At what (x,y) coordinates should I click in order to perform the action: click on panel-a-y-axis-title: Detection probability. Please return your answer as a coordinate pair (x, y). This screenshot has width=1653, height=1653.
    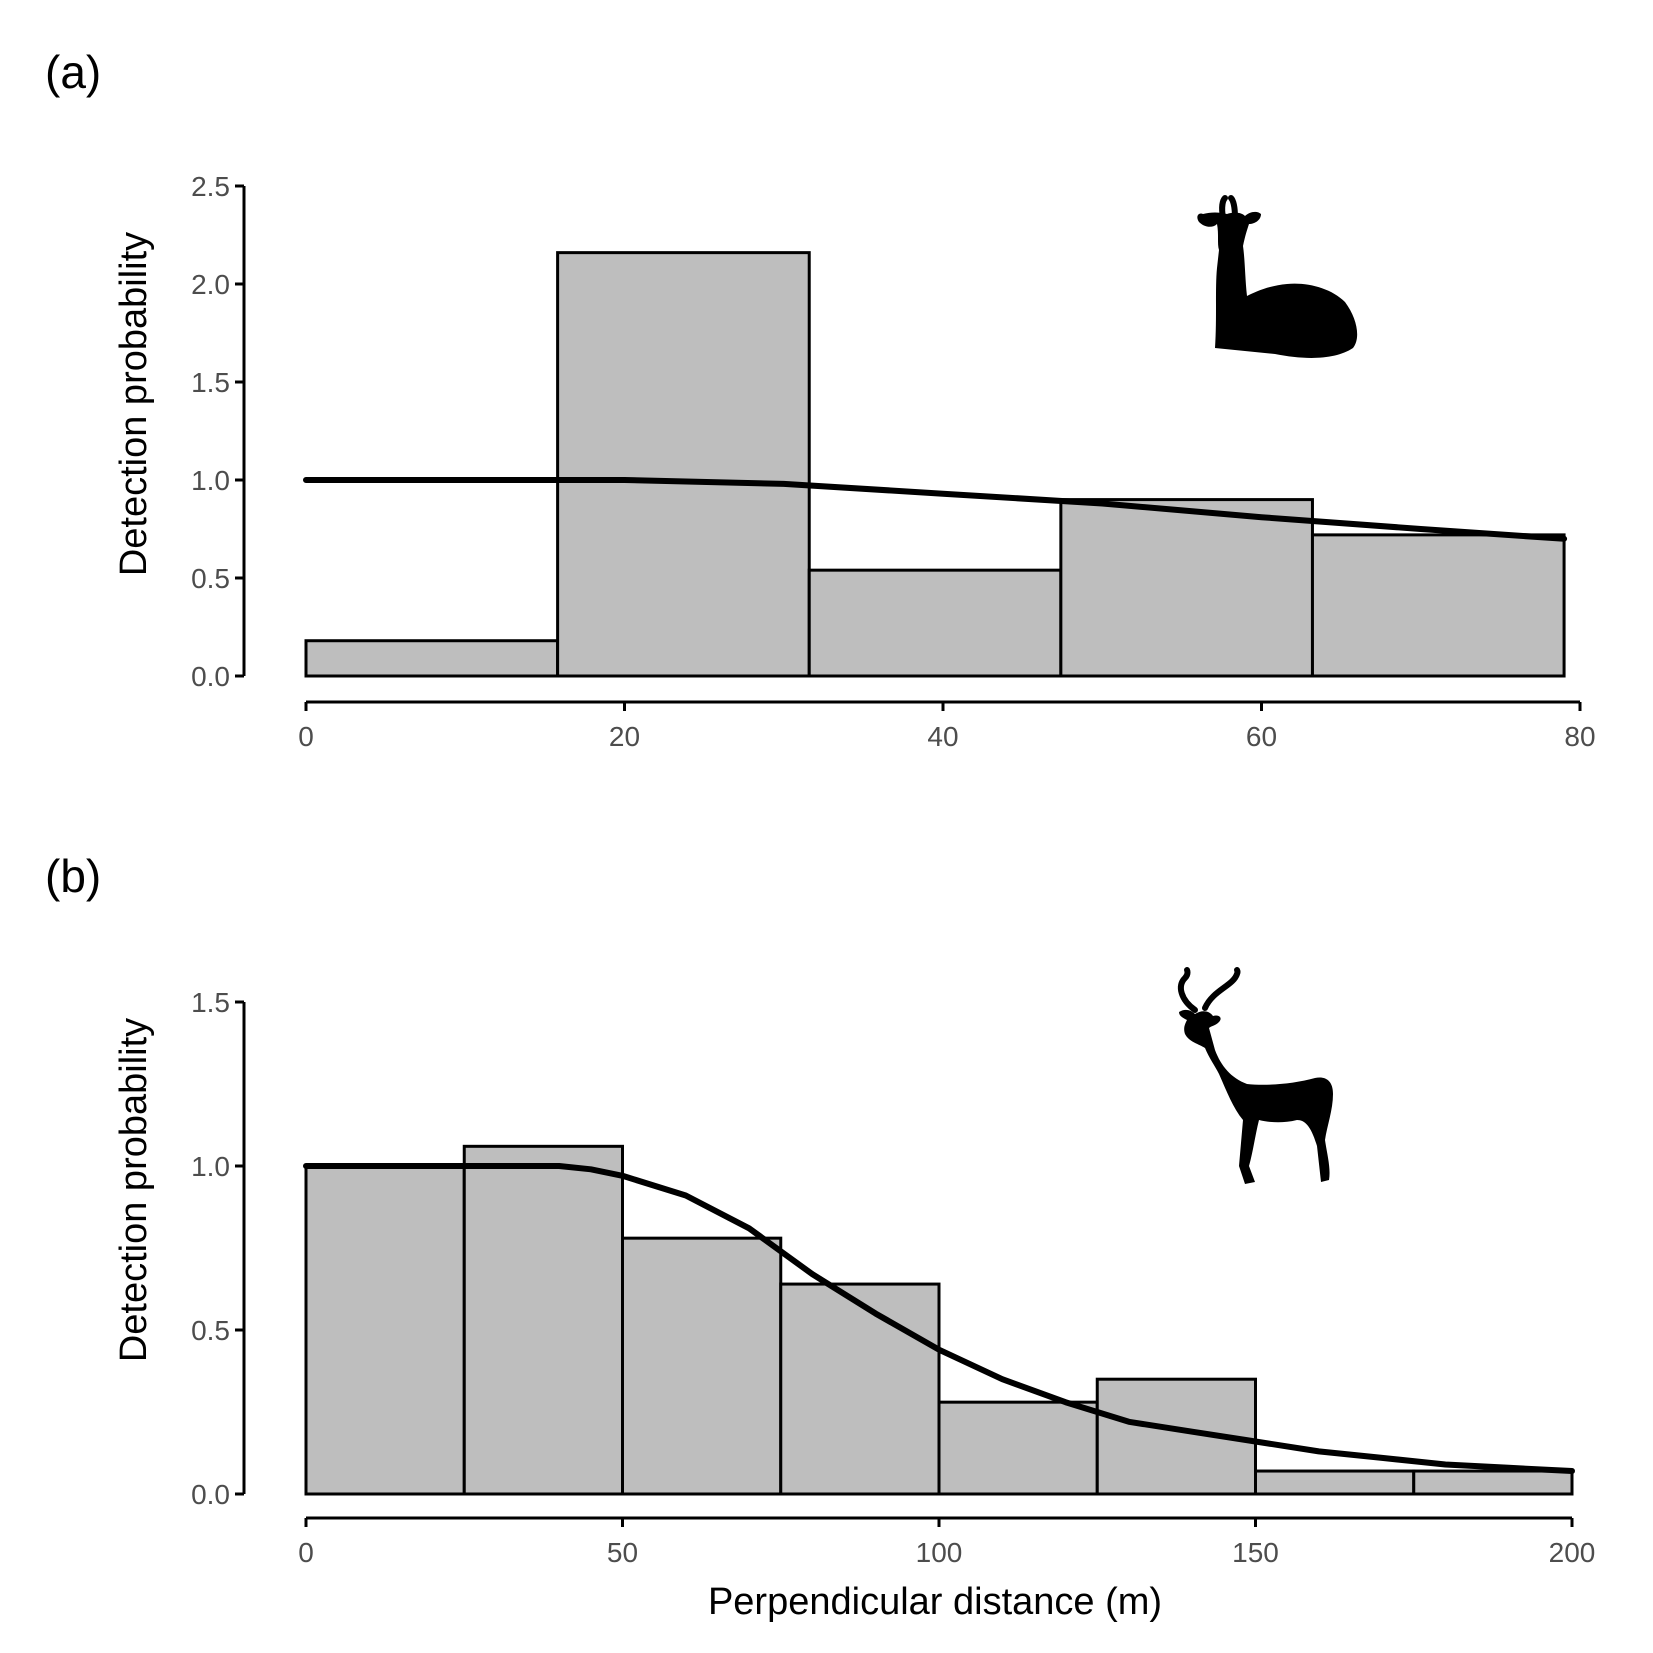
    Looking at the image, I should click on (134, 404).